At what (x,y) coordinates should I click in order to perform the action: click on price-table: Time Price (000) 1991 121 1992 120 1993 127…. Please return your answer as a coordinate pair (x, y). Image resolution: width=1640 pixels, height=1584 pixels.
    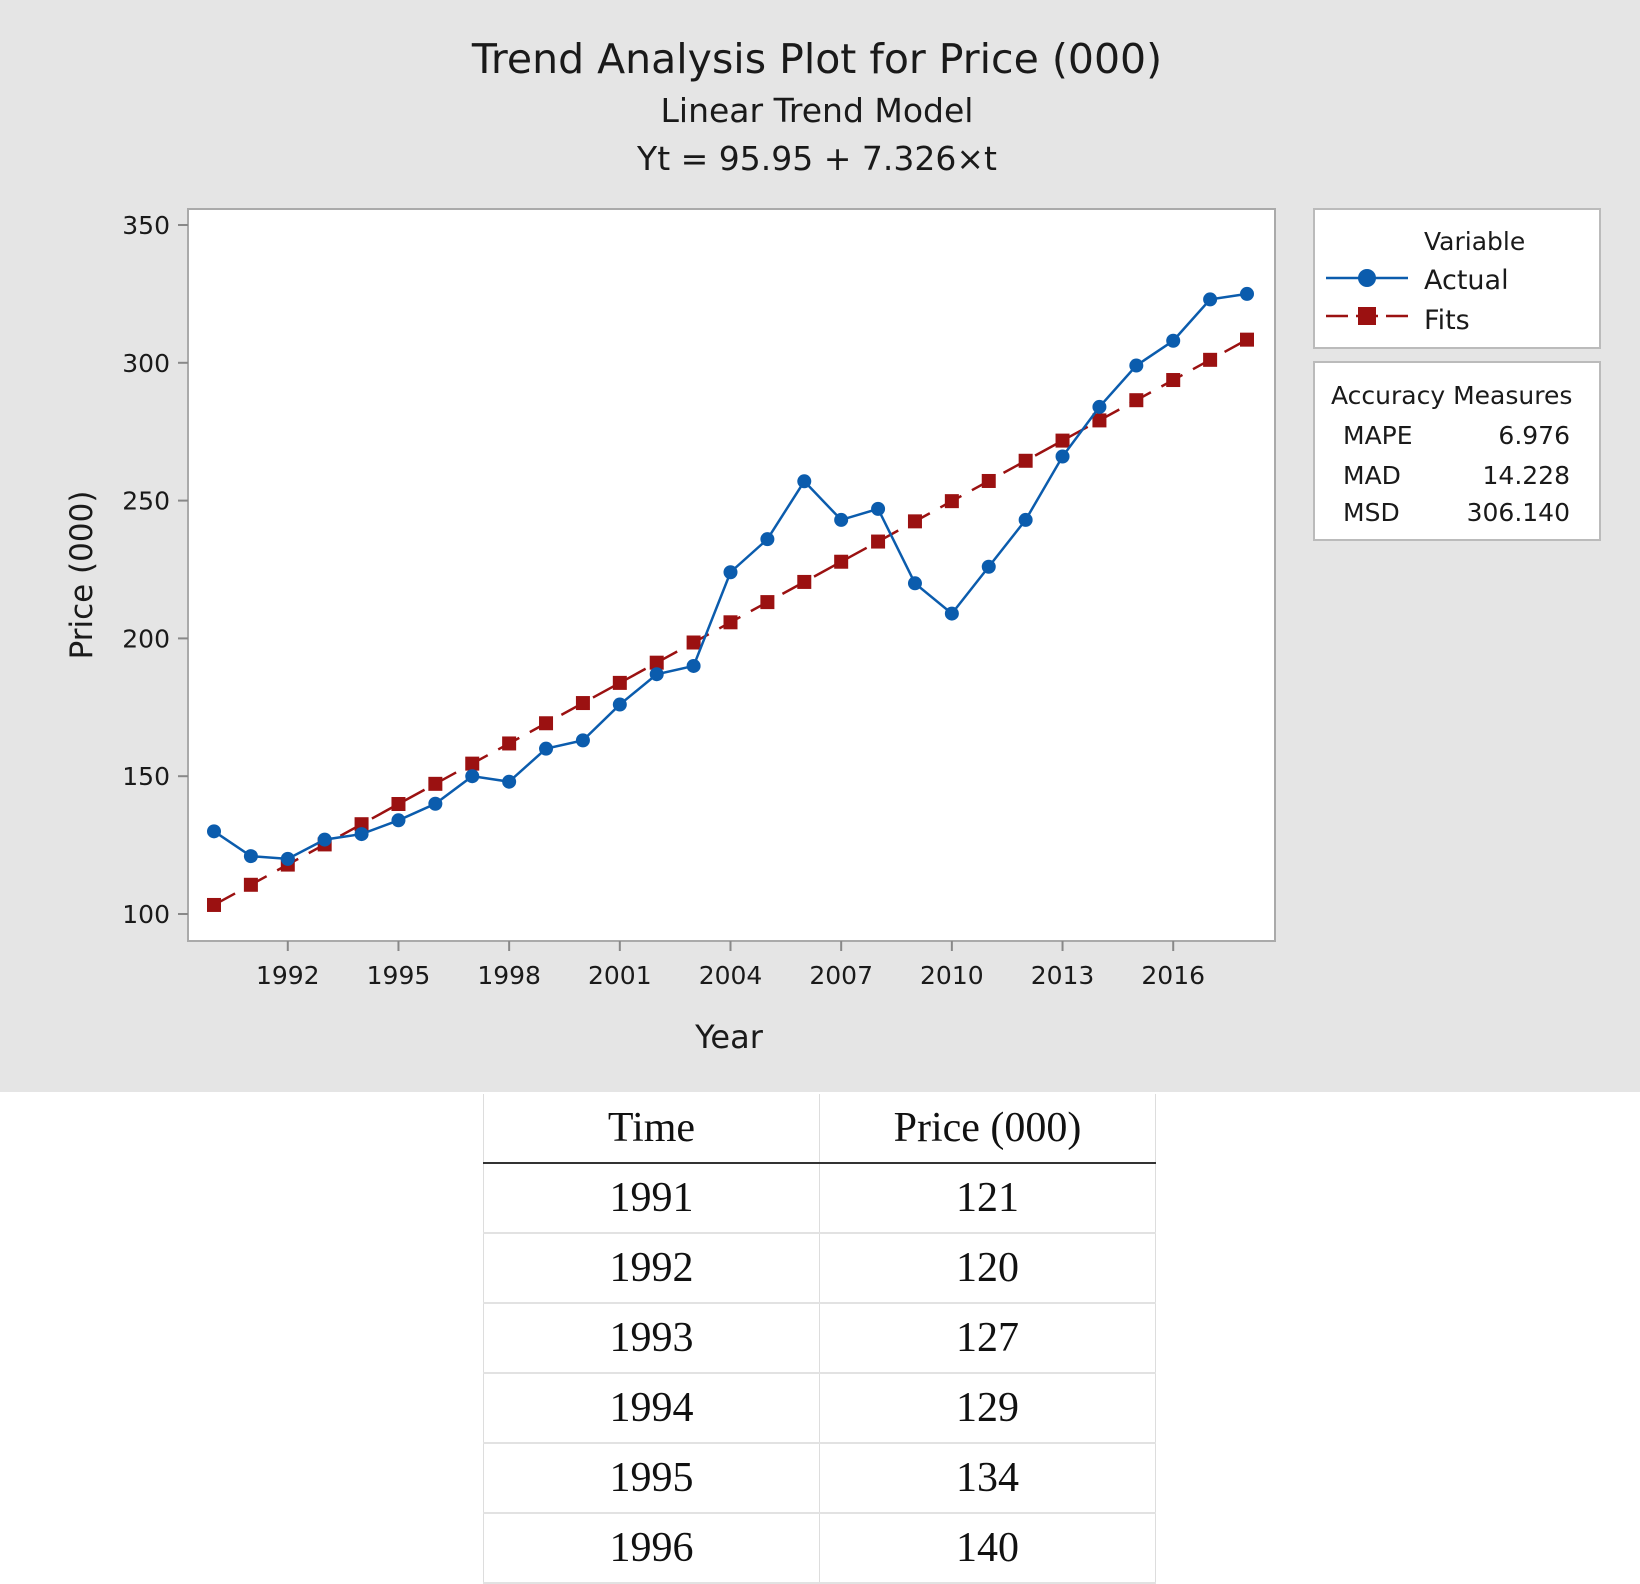
    Looking at the image, I should click on (819, 1339).